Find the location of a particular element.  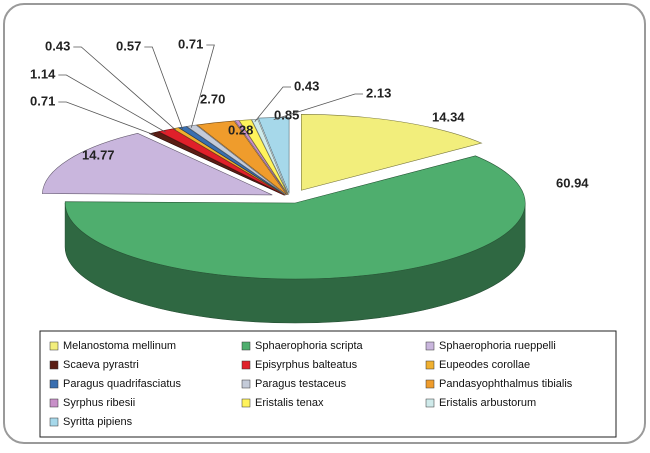

legend-label: Sphaerophoria rueppelli is located at coordinates (497, 346).